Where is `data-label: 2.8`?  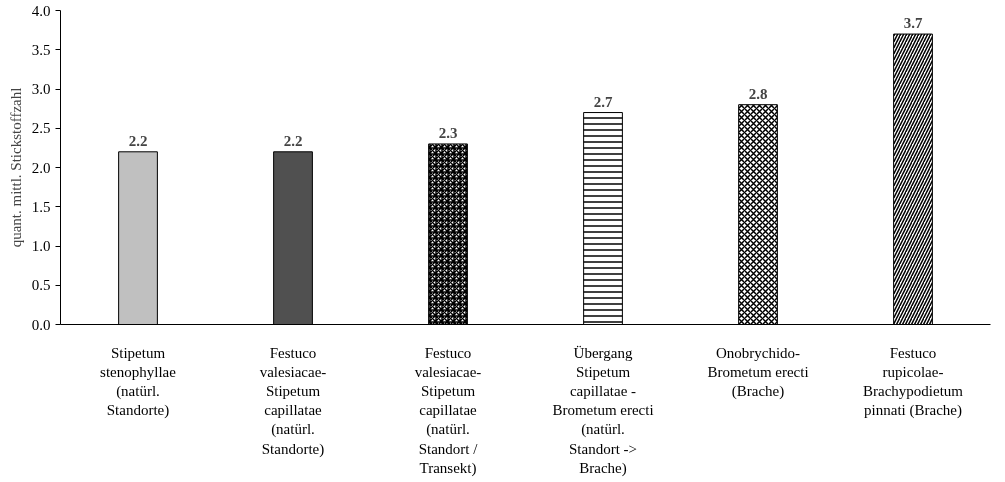 data-label: 2.8 is located at coordinates (758, 93).